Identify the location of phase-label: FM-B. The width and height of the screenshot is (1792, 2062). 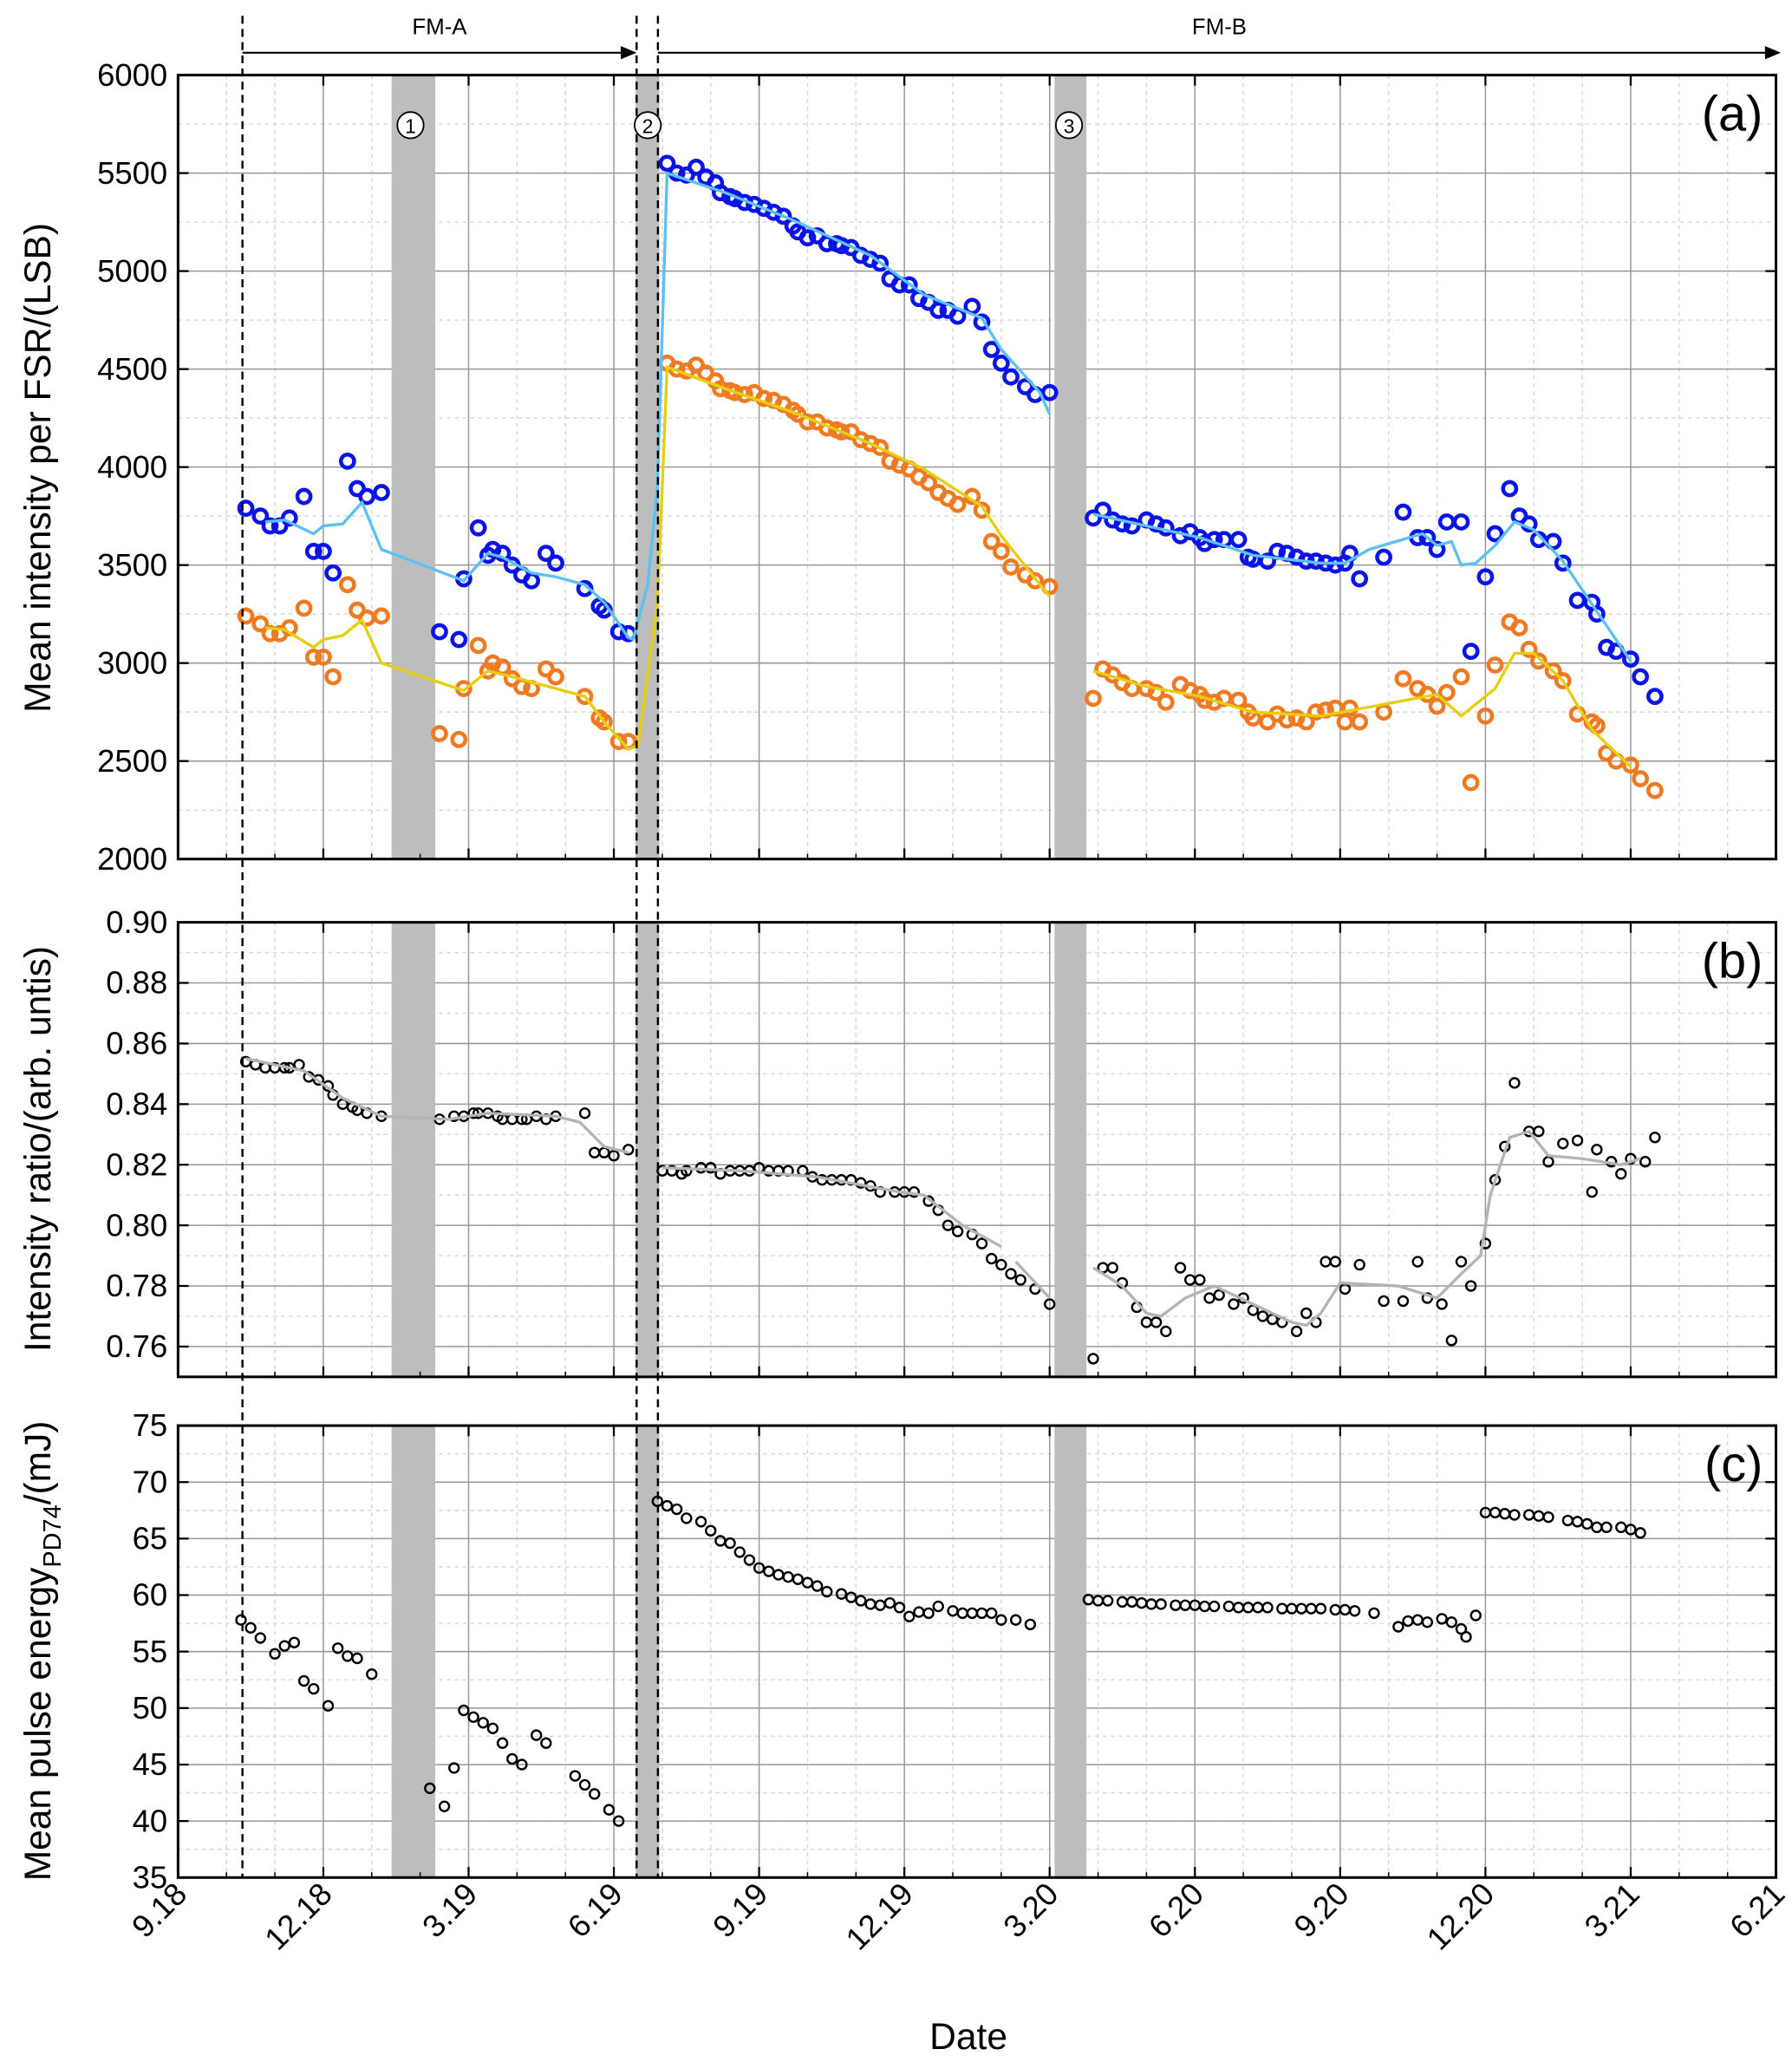
(1219, 28).